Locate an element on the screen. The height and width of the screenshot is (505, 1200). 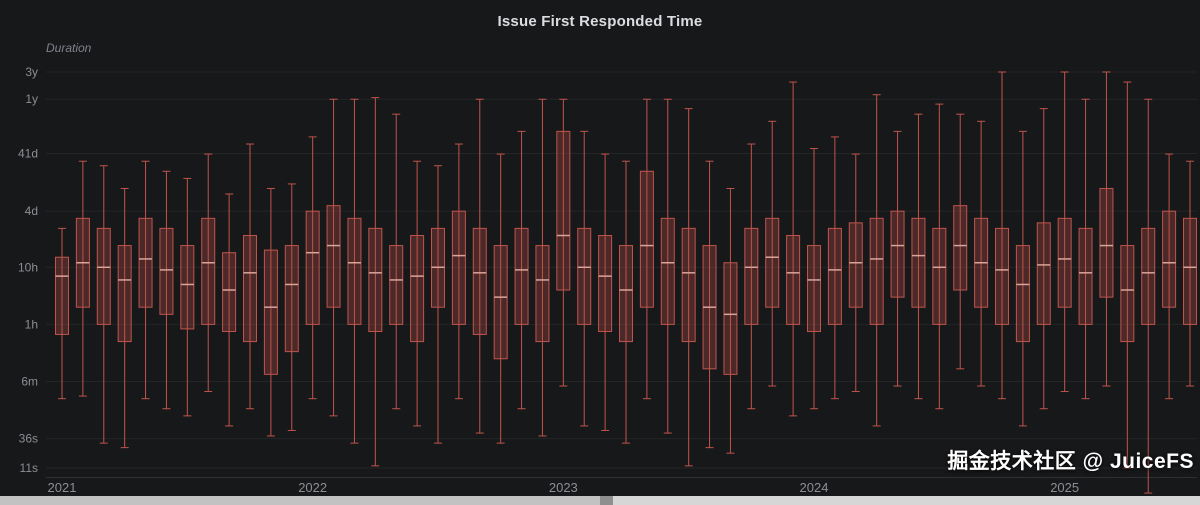
x-tick-2022: 2022 is located at coordinates (312, 487).